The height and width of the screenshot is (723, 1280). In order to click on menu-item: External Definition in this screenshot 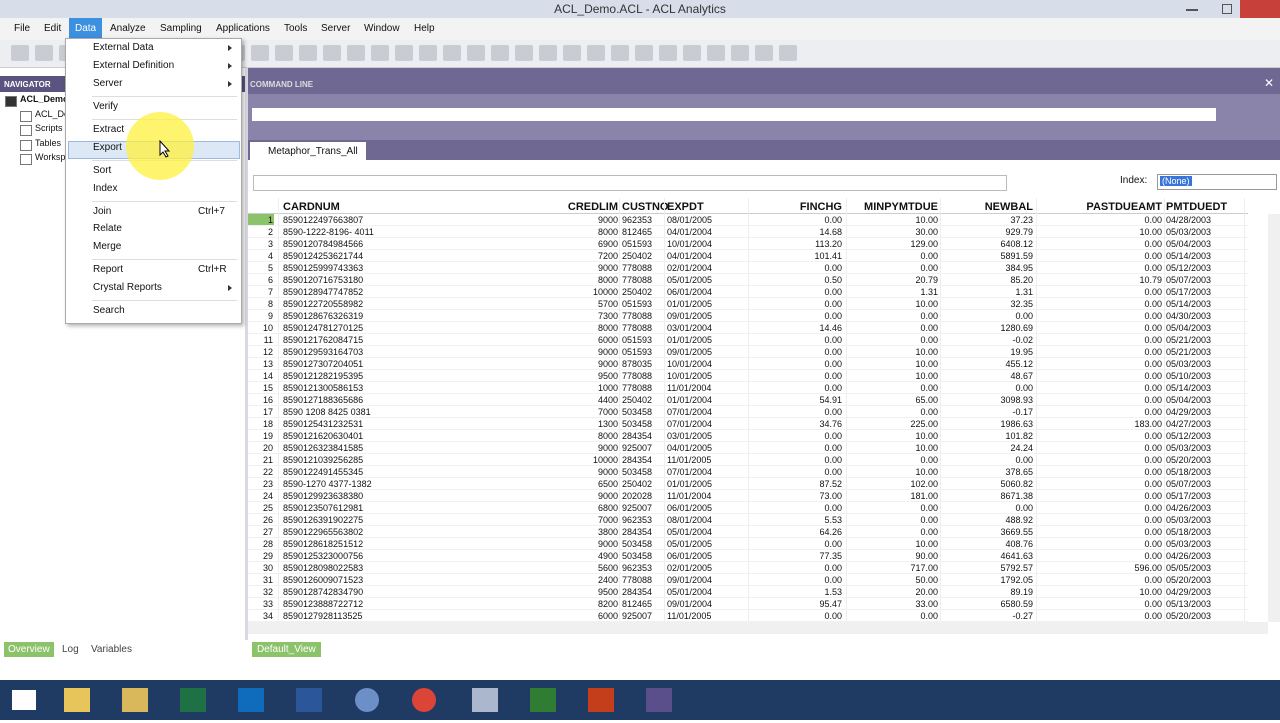, I will do `click(134, 65)`.